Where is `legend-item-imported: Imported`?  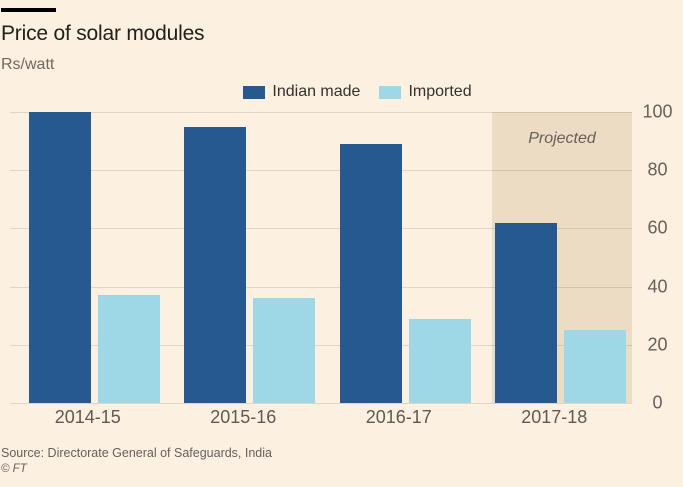
legend-item-imported: Imported is located at coordinates (425, 92).